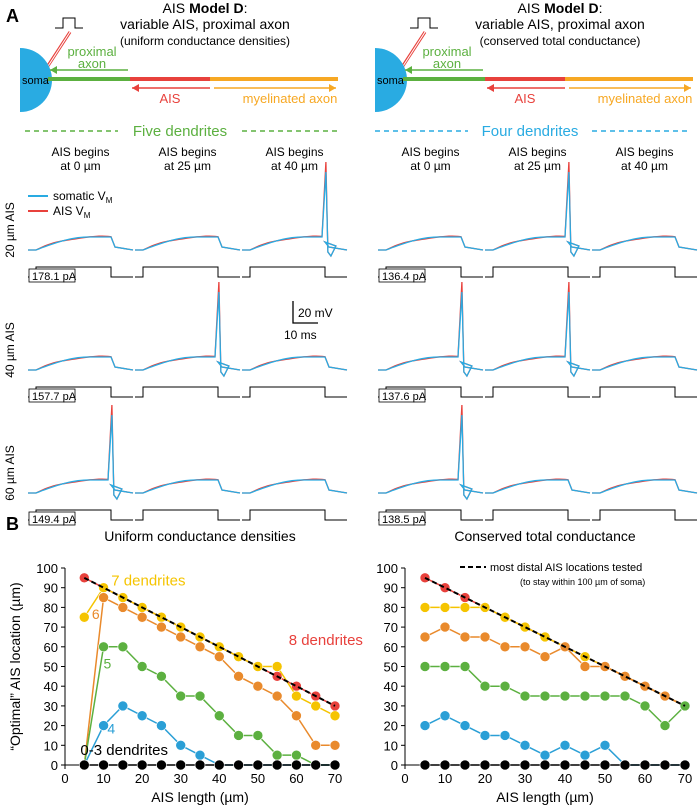  What do you see at coordinates (296, 778) in the screenshot?
I see `x-tick-label: 60` at bounding box center [296, 778].